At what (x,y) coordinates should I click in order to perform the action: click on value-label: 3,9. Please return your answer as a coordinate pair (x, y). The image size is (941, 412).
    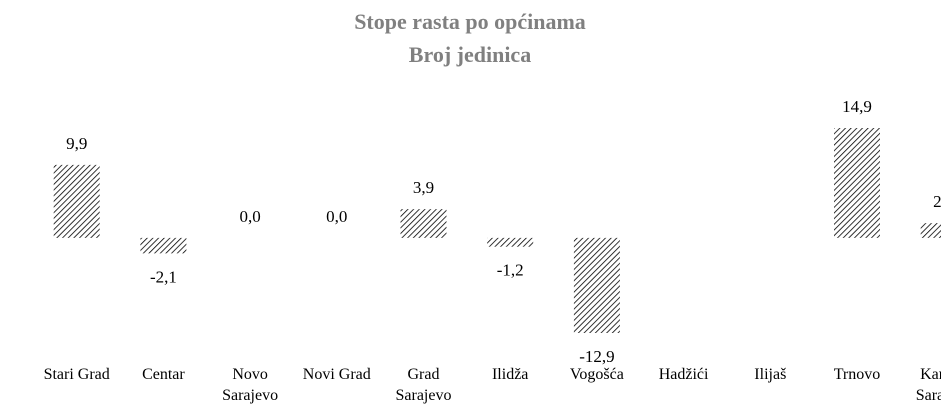
    Looking at the image, I should click on (423, 187).